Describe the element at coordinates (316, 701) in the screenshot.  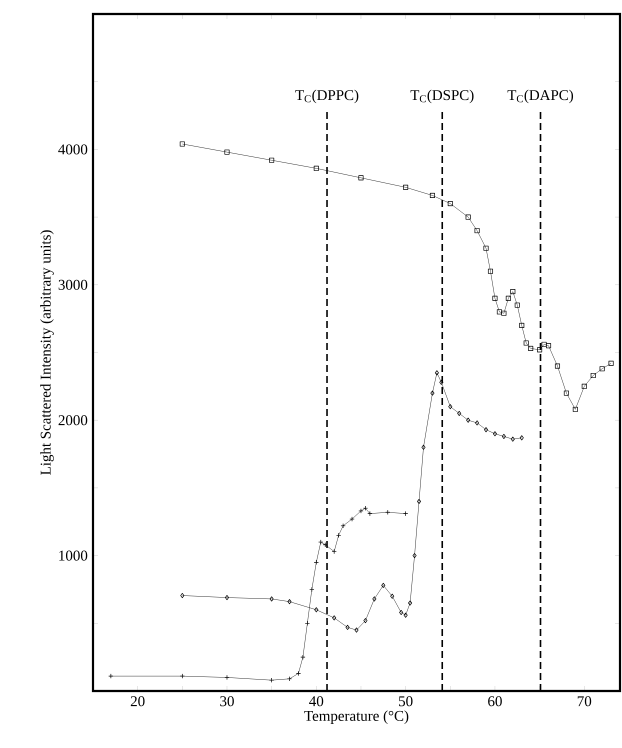
I see `x-tick-label: 40` at that location.